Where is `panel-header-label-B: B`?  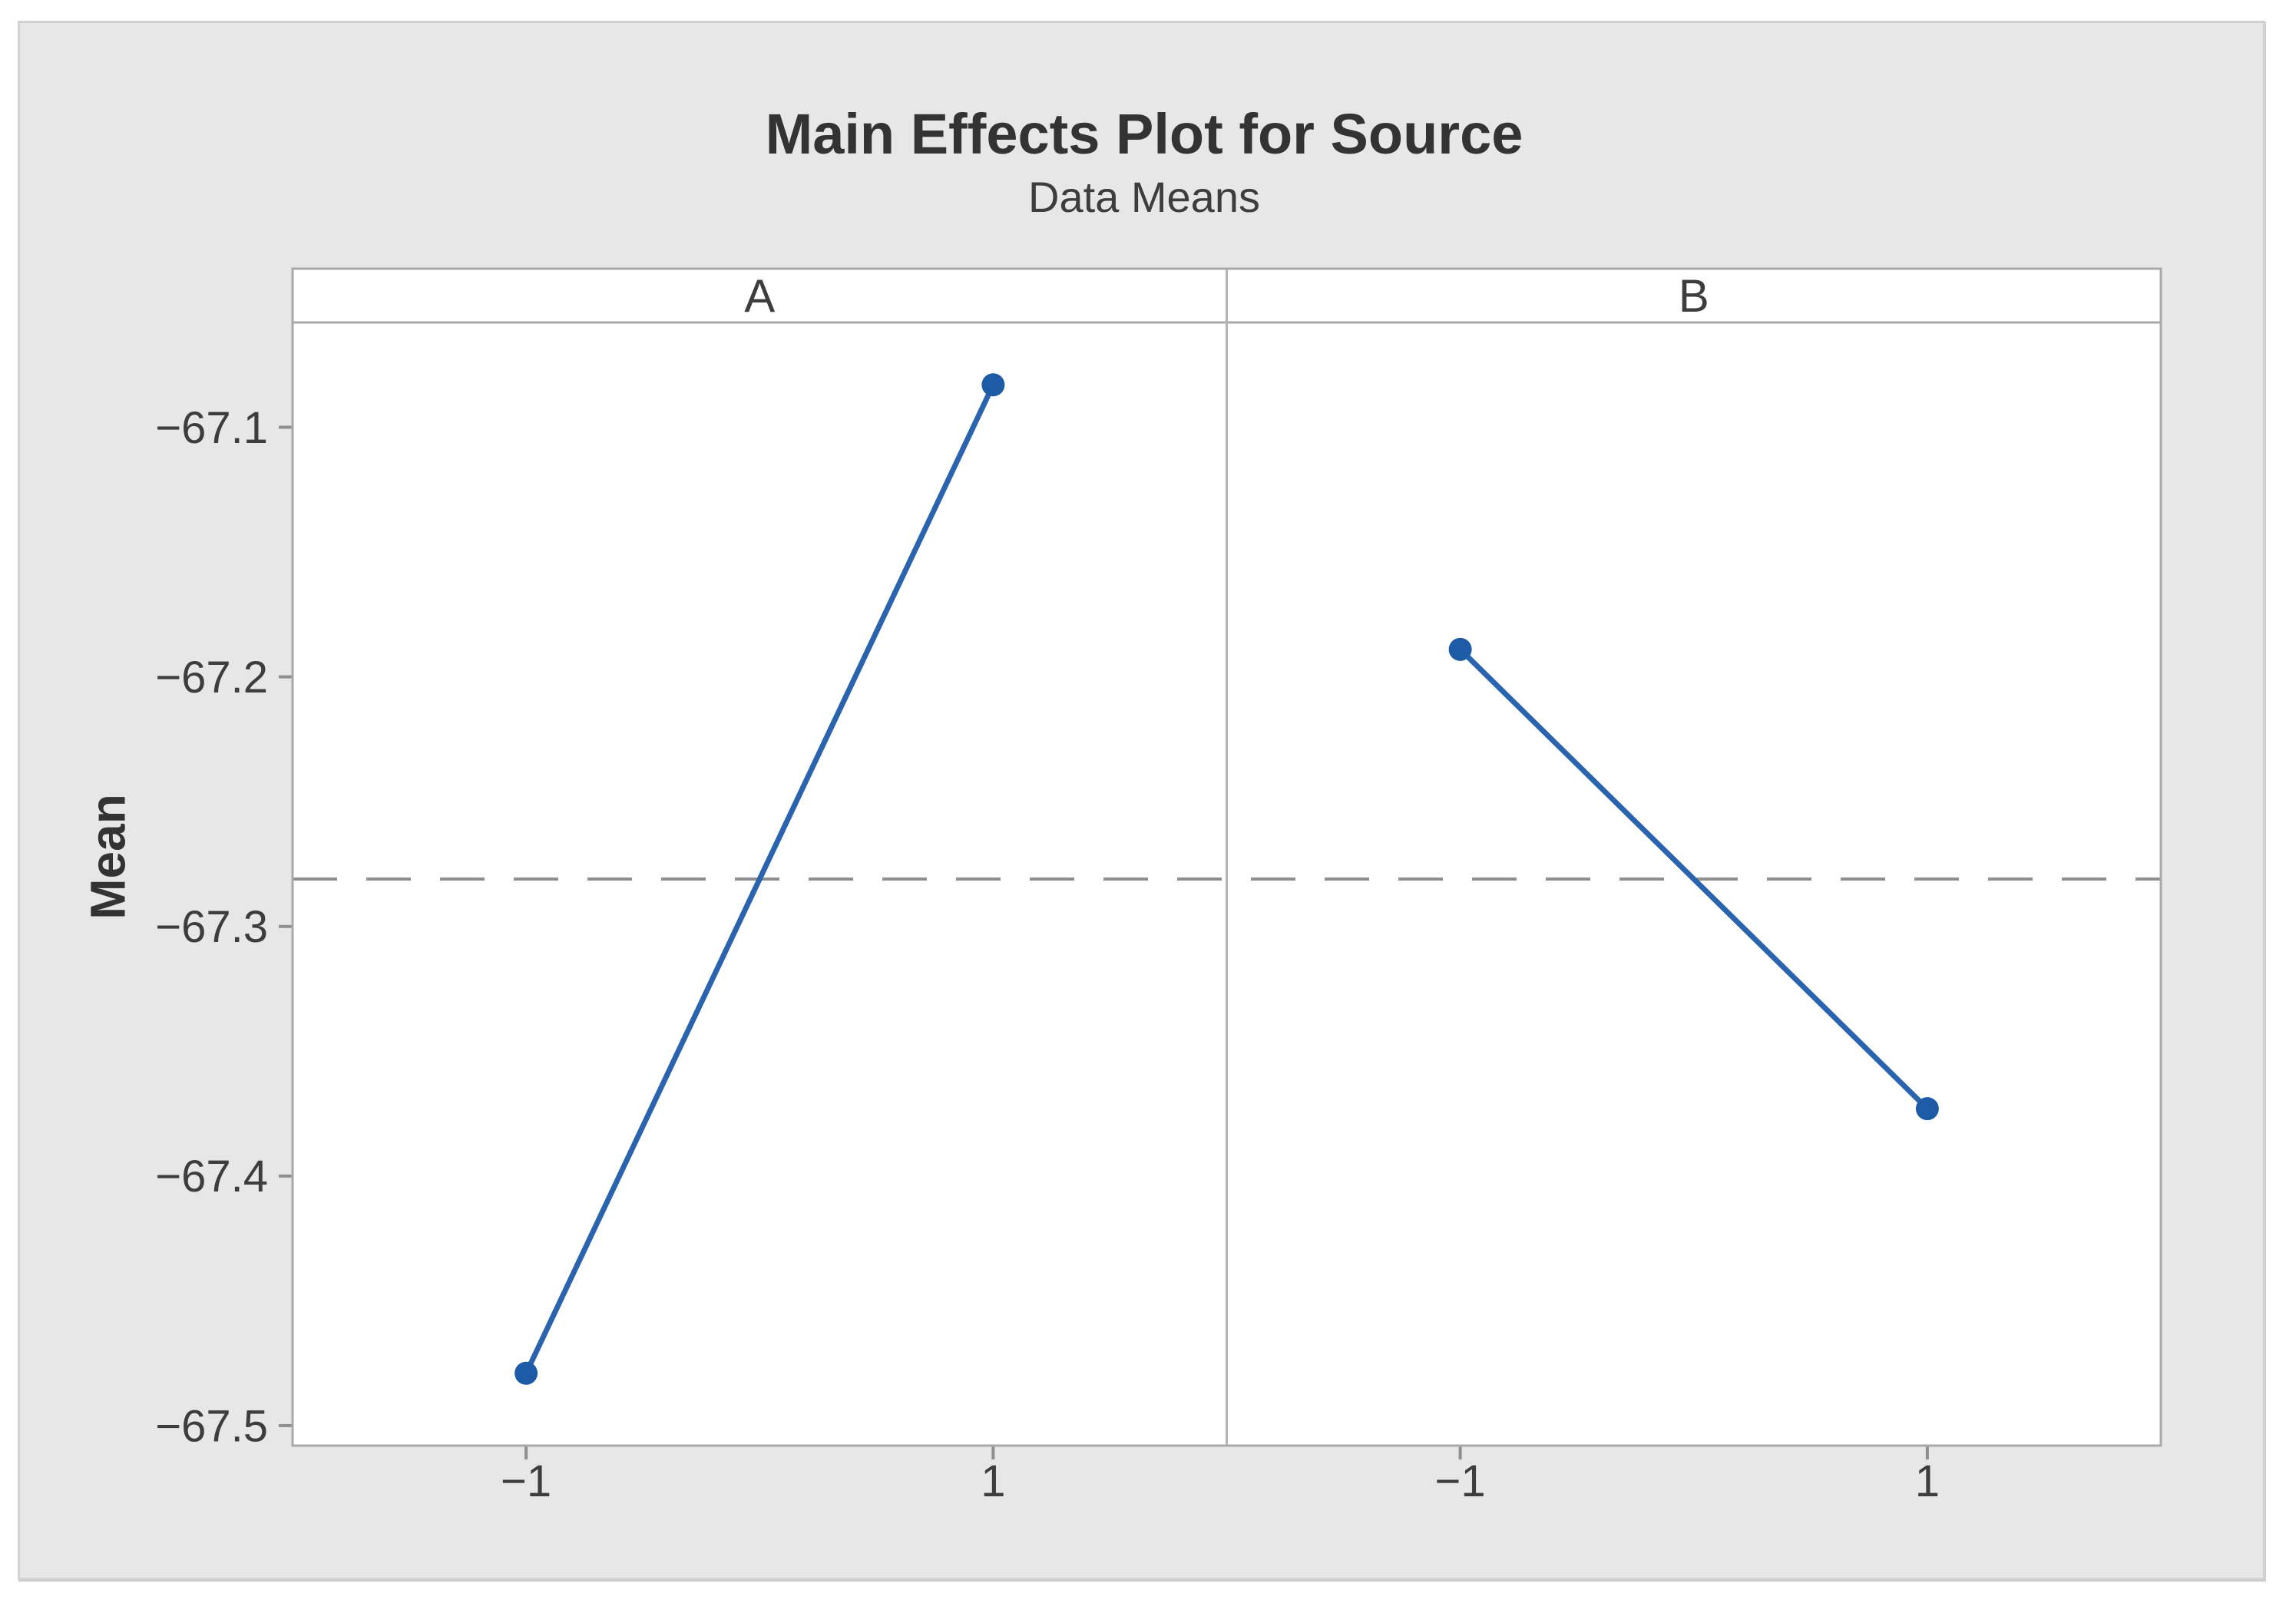 panel-header-label-B: B is located at coordinates (1694, 296).